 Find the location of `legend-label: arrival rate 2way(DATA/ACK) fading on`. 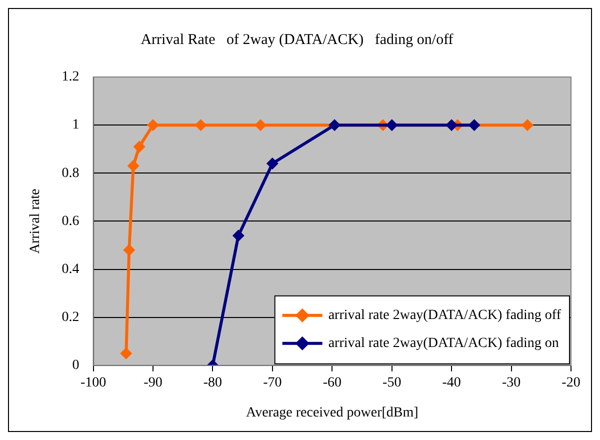

legend-label: arrival rate 2way(DATA/ACK) fading on is located at coordinates (443, 344).